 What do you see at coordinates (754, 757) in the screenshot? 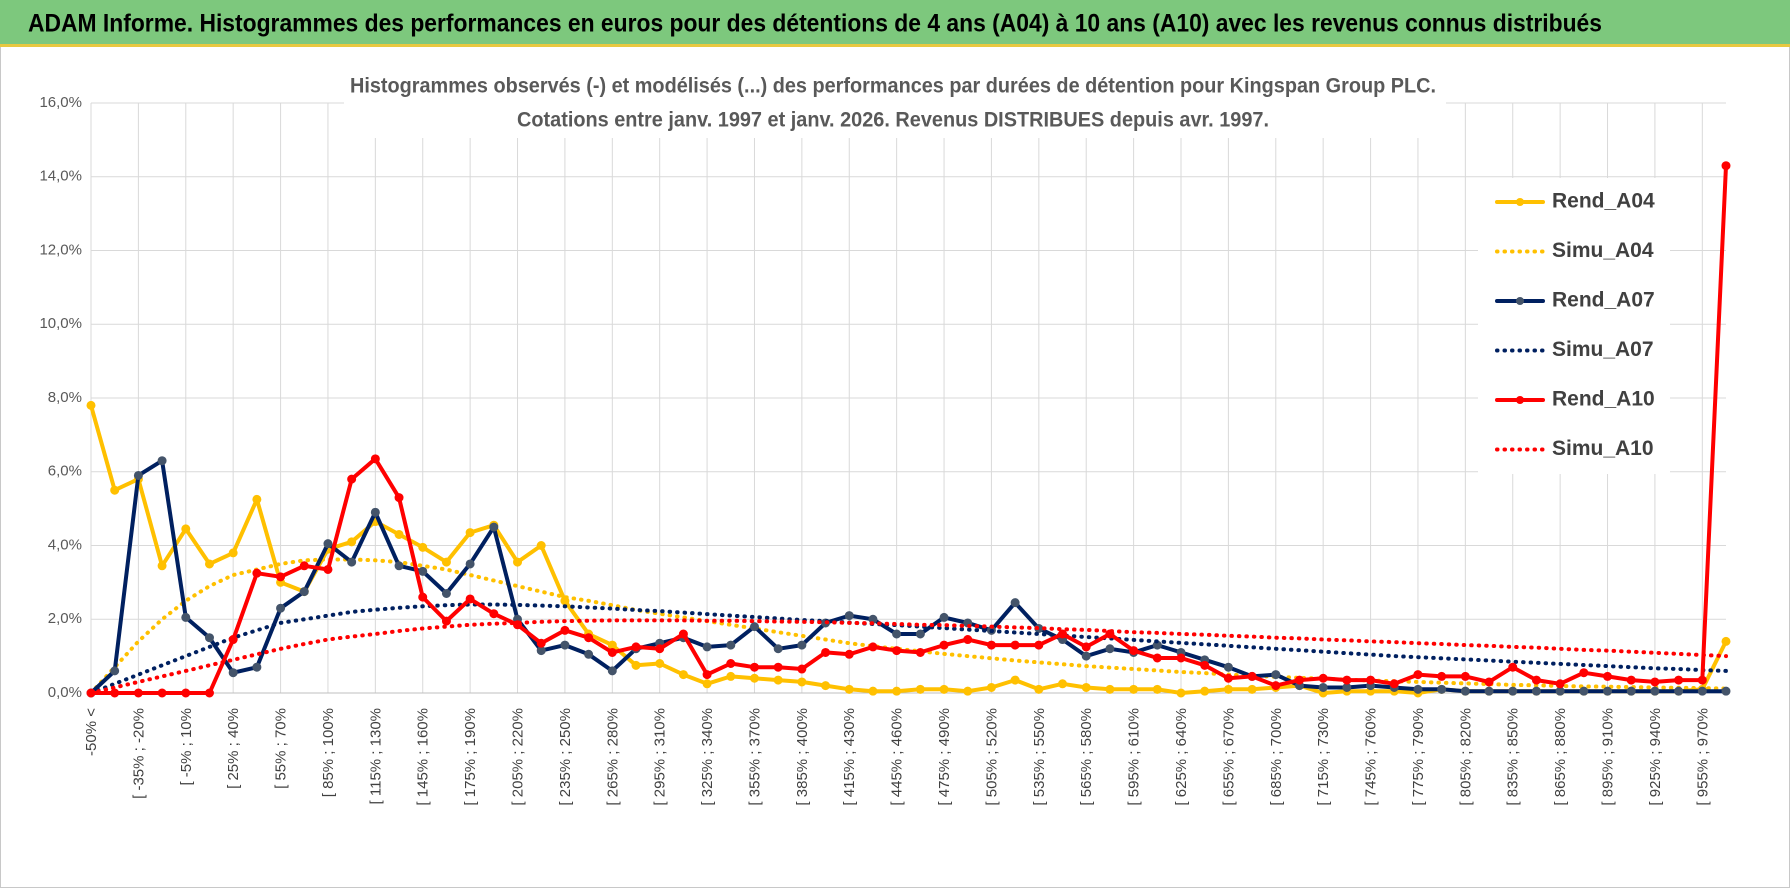
I see `x-tick-label: [ 355% ; 370%` at bounding box center [754, 757].